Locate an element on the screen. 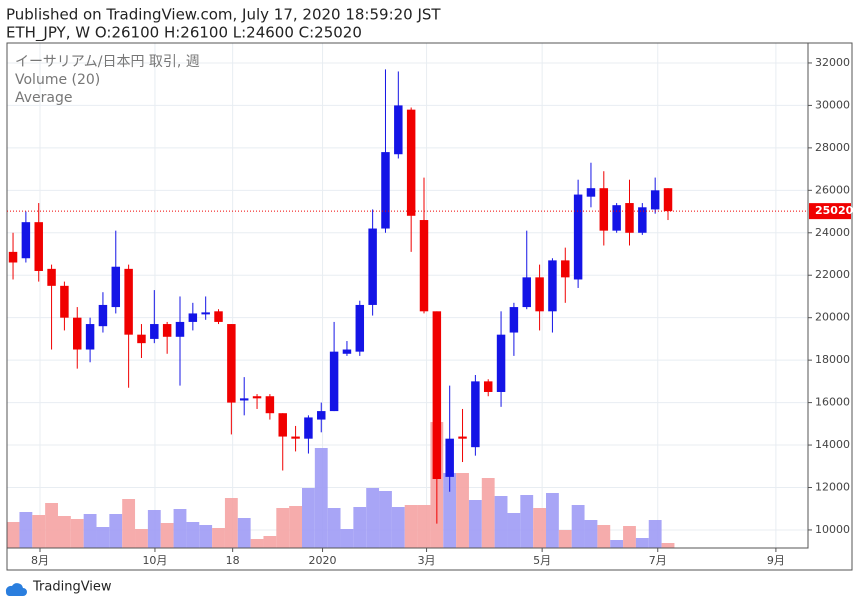 This screenshot has width=858, height=609. y-tick-label: 24000 is located at coordinates (832, 232).